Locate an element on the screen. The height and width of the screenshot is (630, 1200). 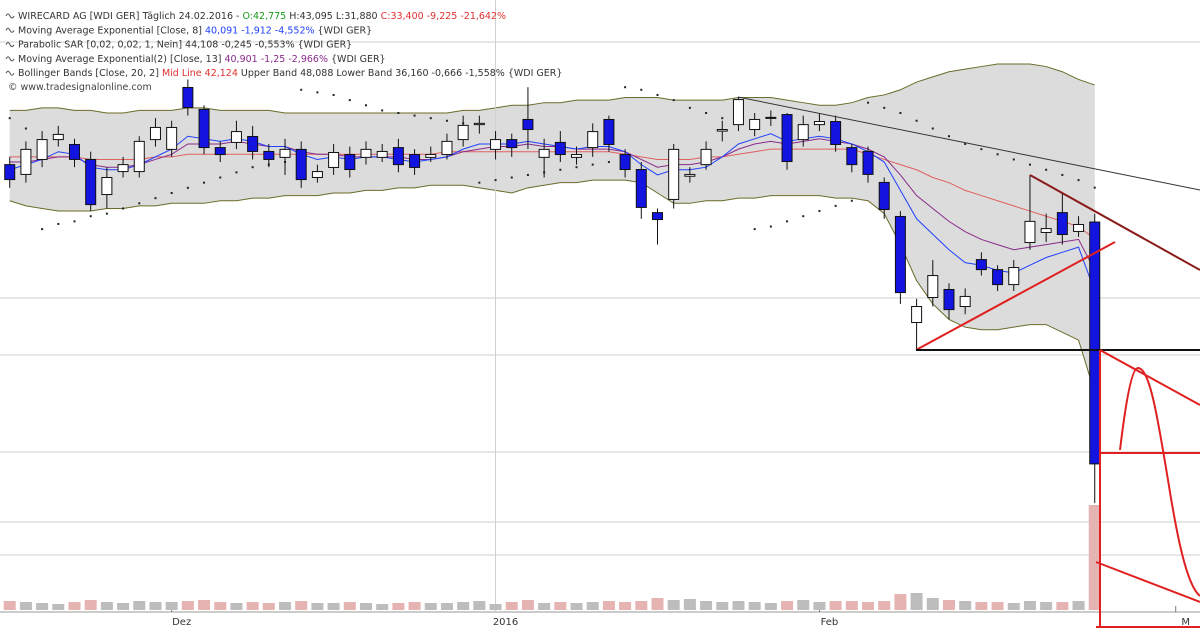
x-tick-label: Feb is located at coordinates (830, 622).